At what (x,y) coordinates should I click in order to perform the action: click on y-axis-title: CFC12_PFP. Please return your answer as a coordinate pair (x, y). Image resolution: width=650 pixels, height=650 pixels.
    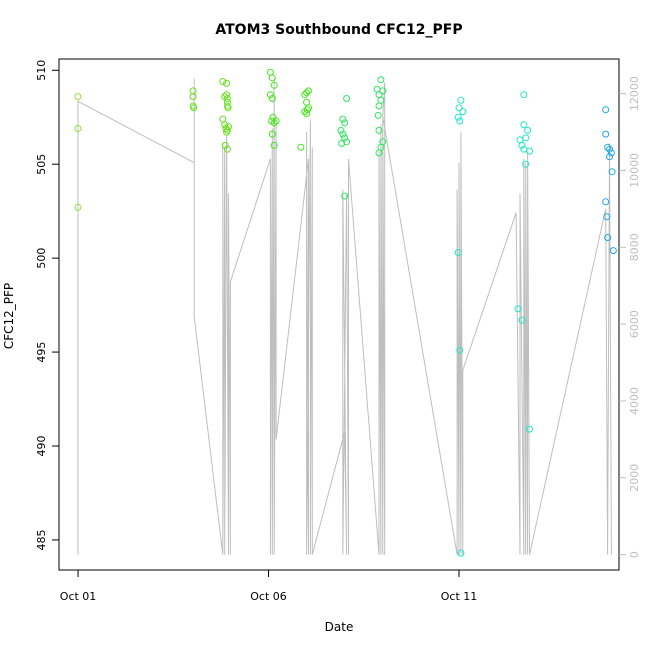
    Looking at the image, I should click on (9, 316).